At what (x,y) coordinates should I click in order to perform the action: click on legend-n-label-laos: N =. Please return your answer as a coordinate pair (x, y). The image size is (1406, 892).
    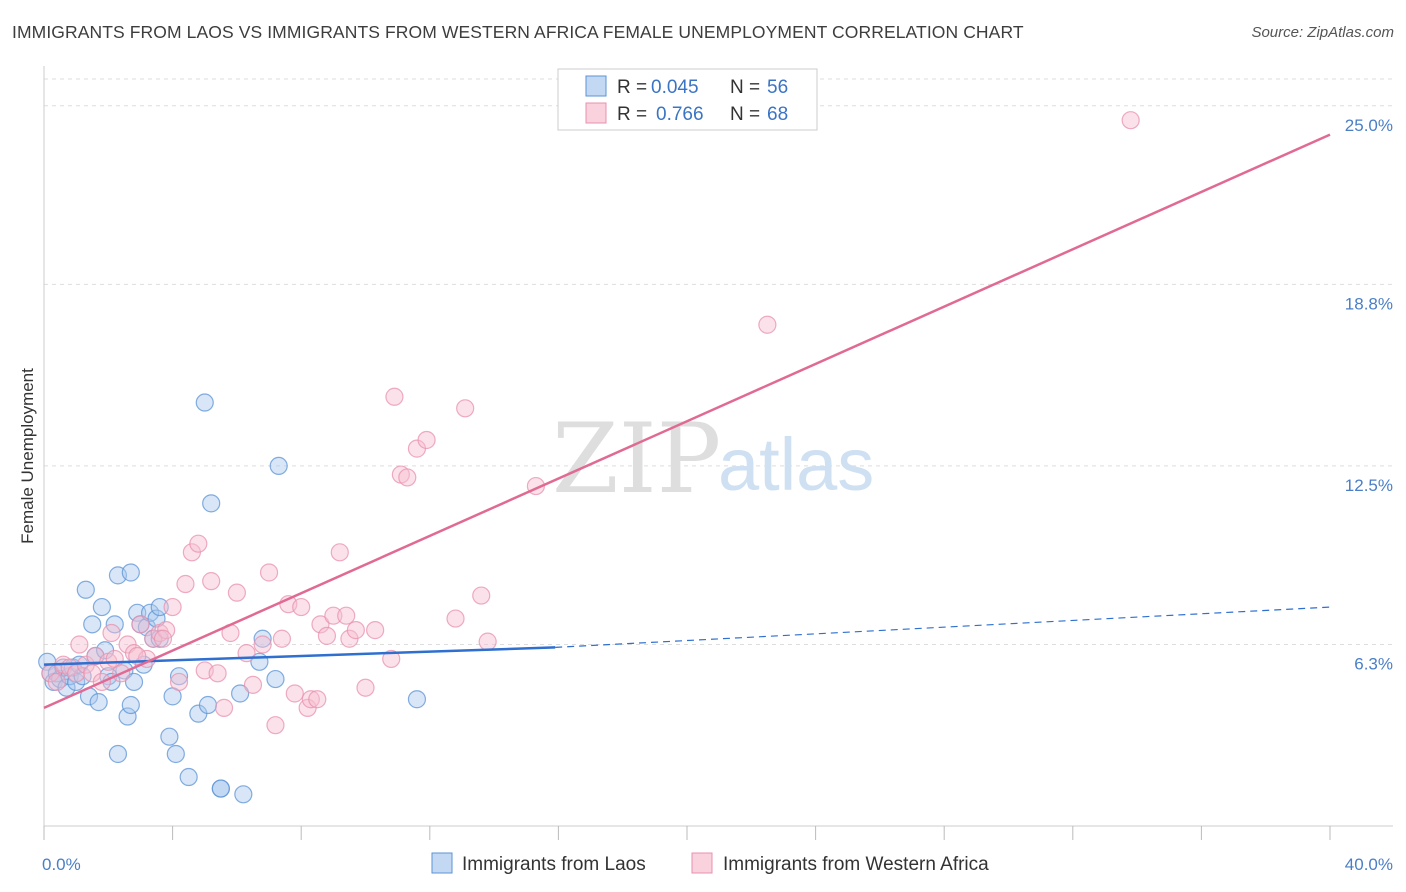
    Looking at the image, I should click on (745, 87).